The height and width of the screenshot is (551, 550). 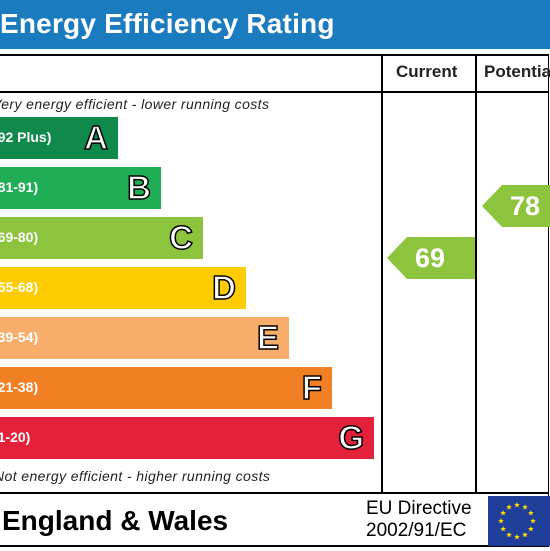 What do you see at coordinates (382, 274) in the screenshot?
I see `divider-current` at bounding box center [382, 274].